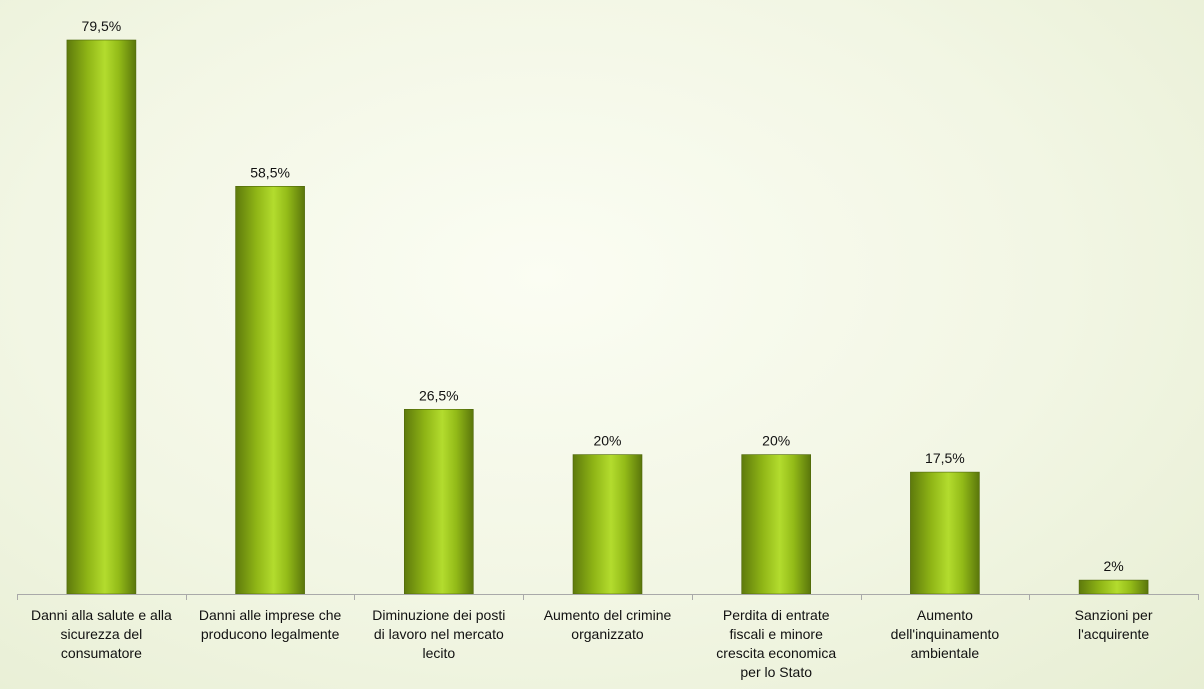 Image resolution: width=1204 pixels, height=689 pixels. I want to click on x-tick-label-line: Aumento del crimine, so click(608, 615).